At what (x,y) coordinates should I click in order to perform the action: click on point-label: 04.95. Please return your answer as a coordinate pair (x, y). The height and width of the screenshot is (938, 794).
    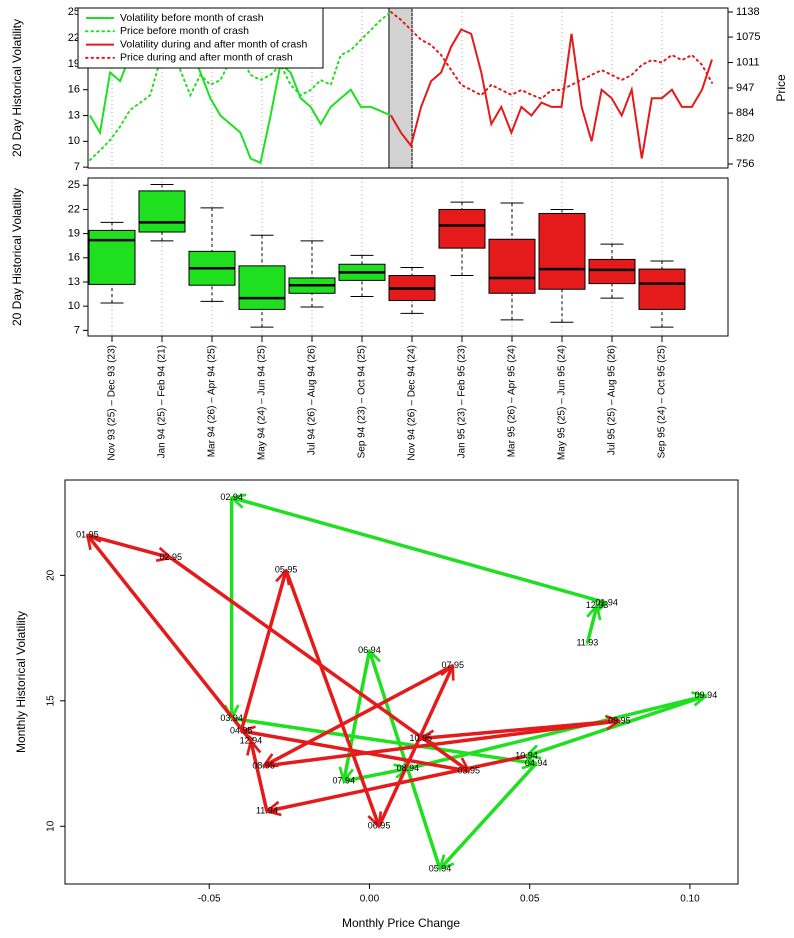
    Looking at the image, I should click on (241, 730).